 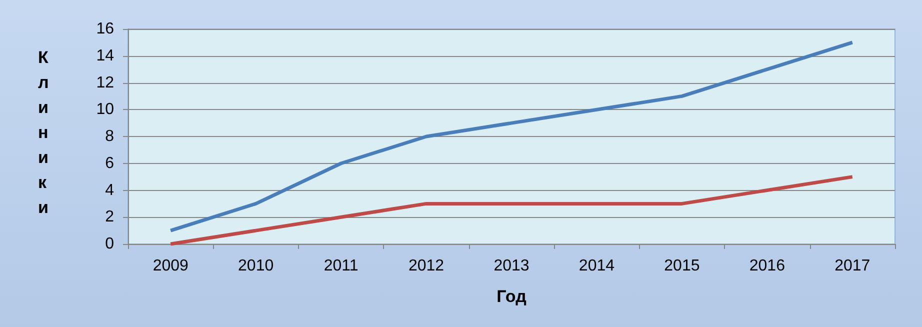 What do you see at coordinates (105, 83) in the screenshot?
I see `y-tick-label: 12` at bounding box center [105, 83].